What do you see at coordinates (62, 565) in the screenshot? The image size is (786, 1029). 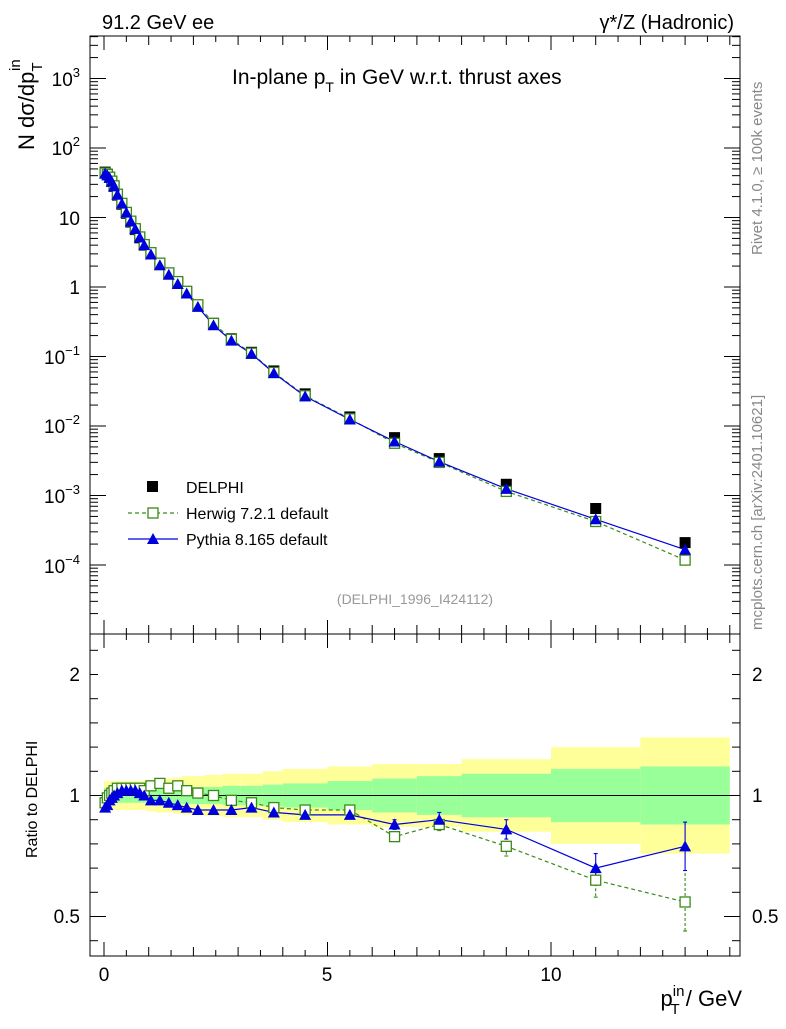 I see `y-tick-label-1e-4: 10⁻⁴` at bounding box center [62, 565].